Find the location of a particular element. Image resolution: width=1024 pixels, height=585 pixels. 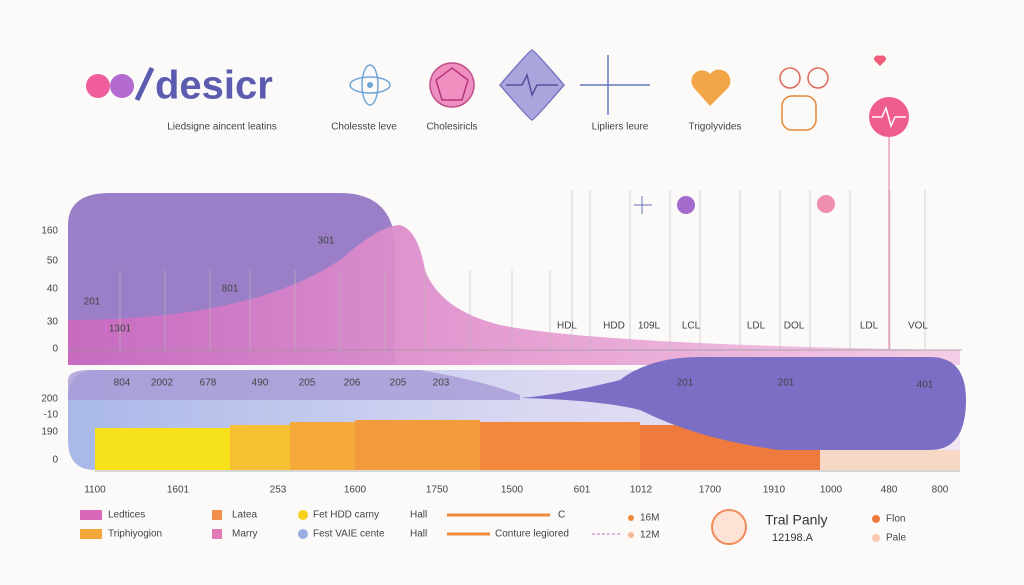

legend-swatches is located at coordinates (480, 527).